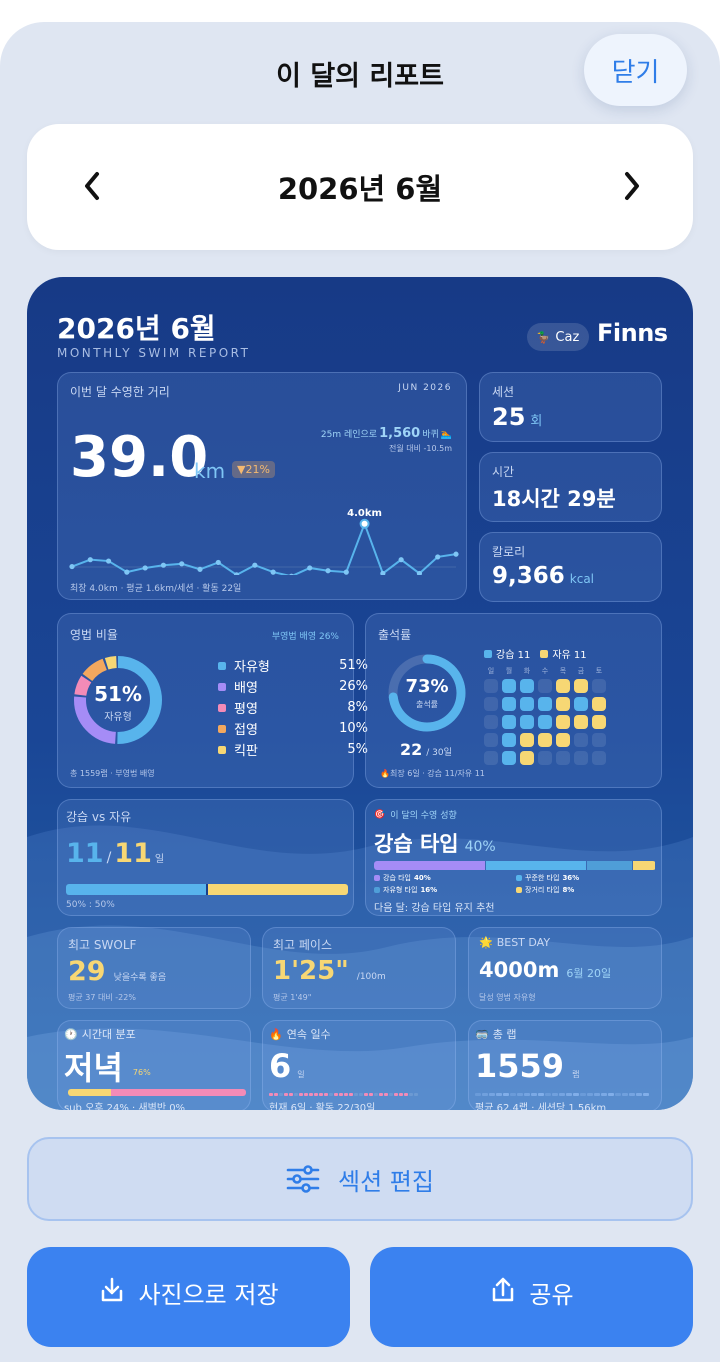 This screenshot has width=720, height=1362. Describe the element at coordinates (551, 1295) in the screenshot. I see `share-label: 공유` at that location.